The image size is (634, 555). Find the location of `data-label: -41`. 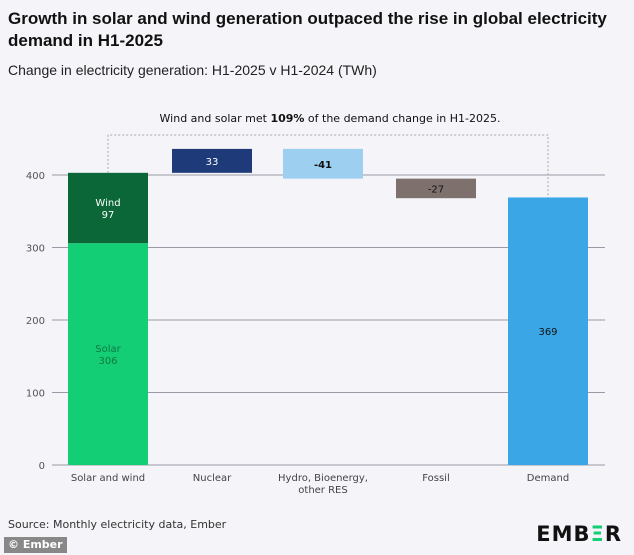

data-label: -41 is located at coordinates (323, 165).